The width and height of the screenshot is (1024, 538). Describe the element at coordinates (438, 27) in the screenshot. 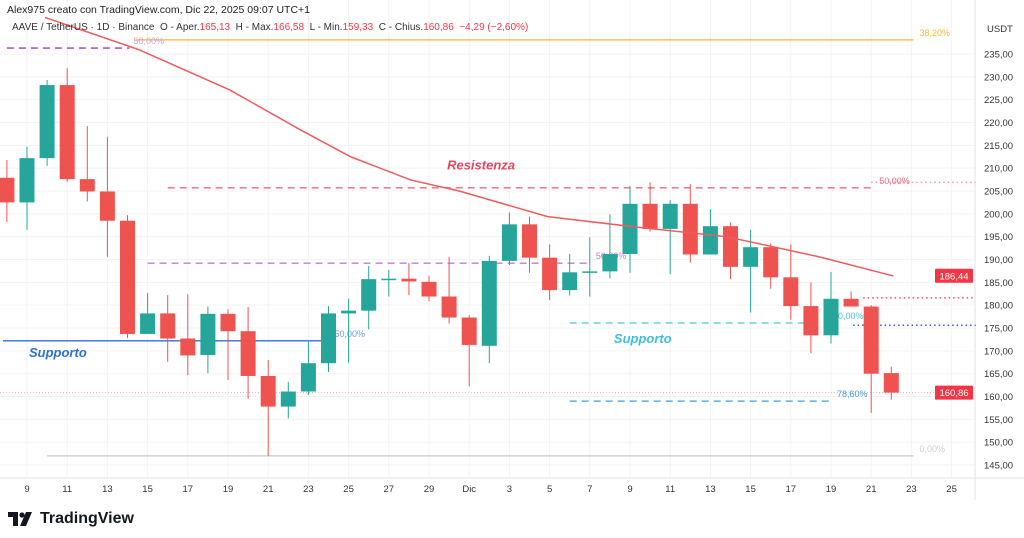

I see `close-value: 160,86` at that location.